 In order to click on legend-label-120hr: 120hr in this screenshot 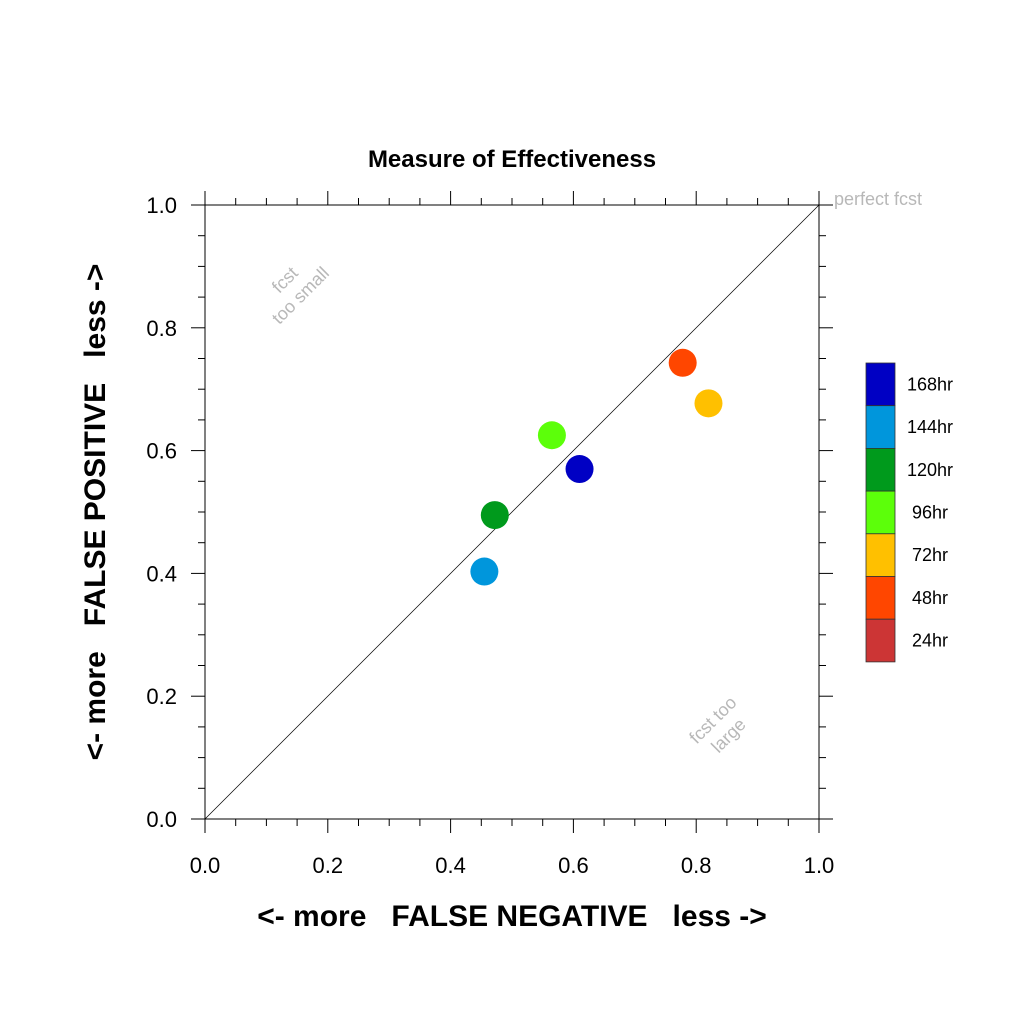, I will do `click(930, 470)`.